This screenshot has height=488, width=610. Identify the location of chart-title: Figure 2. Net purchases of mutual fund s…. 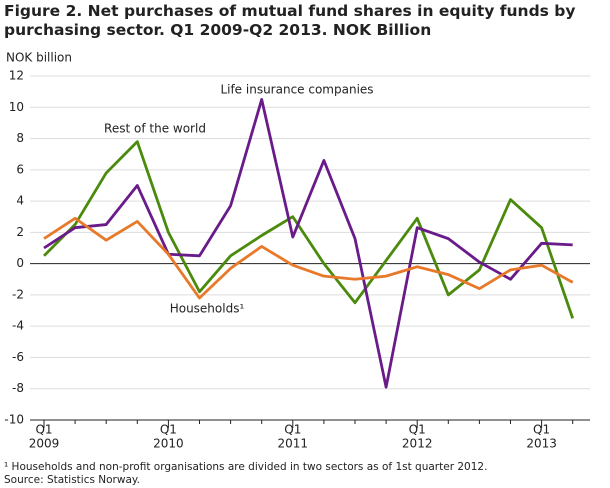
(290, 20).